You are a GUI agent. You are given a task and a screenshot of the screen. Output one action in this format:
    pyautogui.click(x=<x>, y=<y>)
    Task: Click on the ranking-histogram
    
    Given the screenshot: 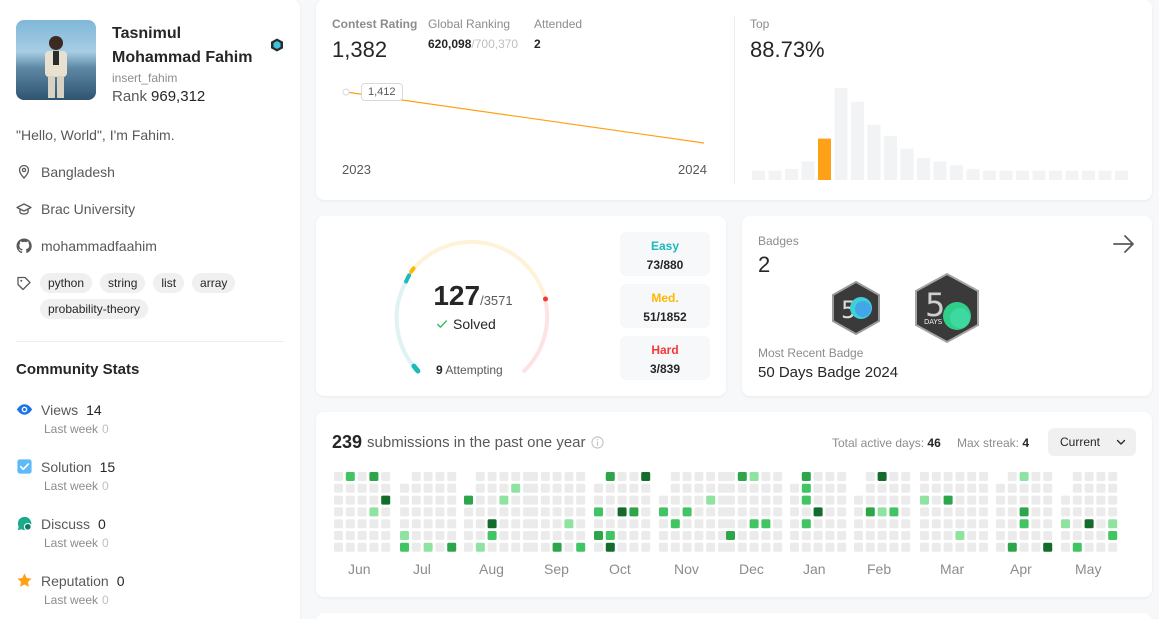 What is the action you would take?
    pyautogui.click(x=944, y=132)
    